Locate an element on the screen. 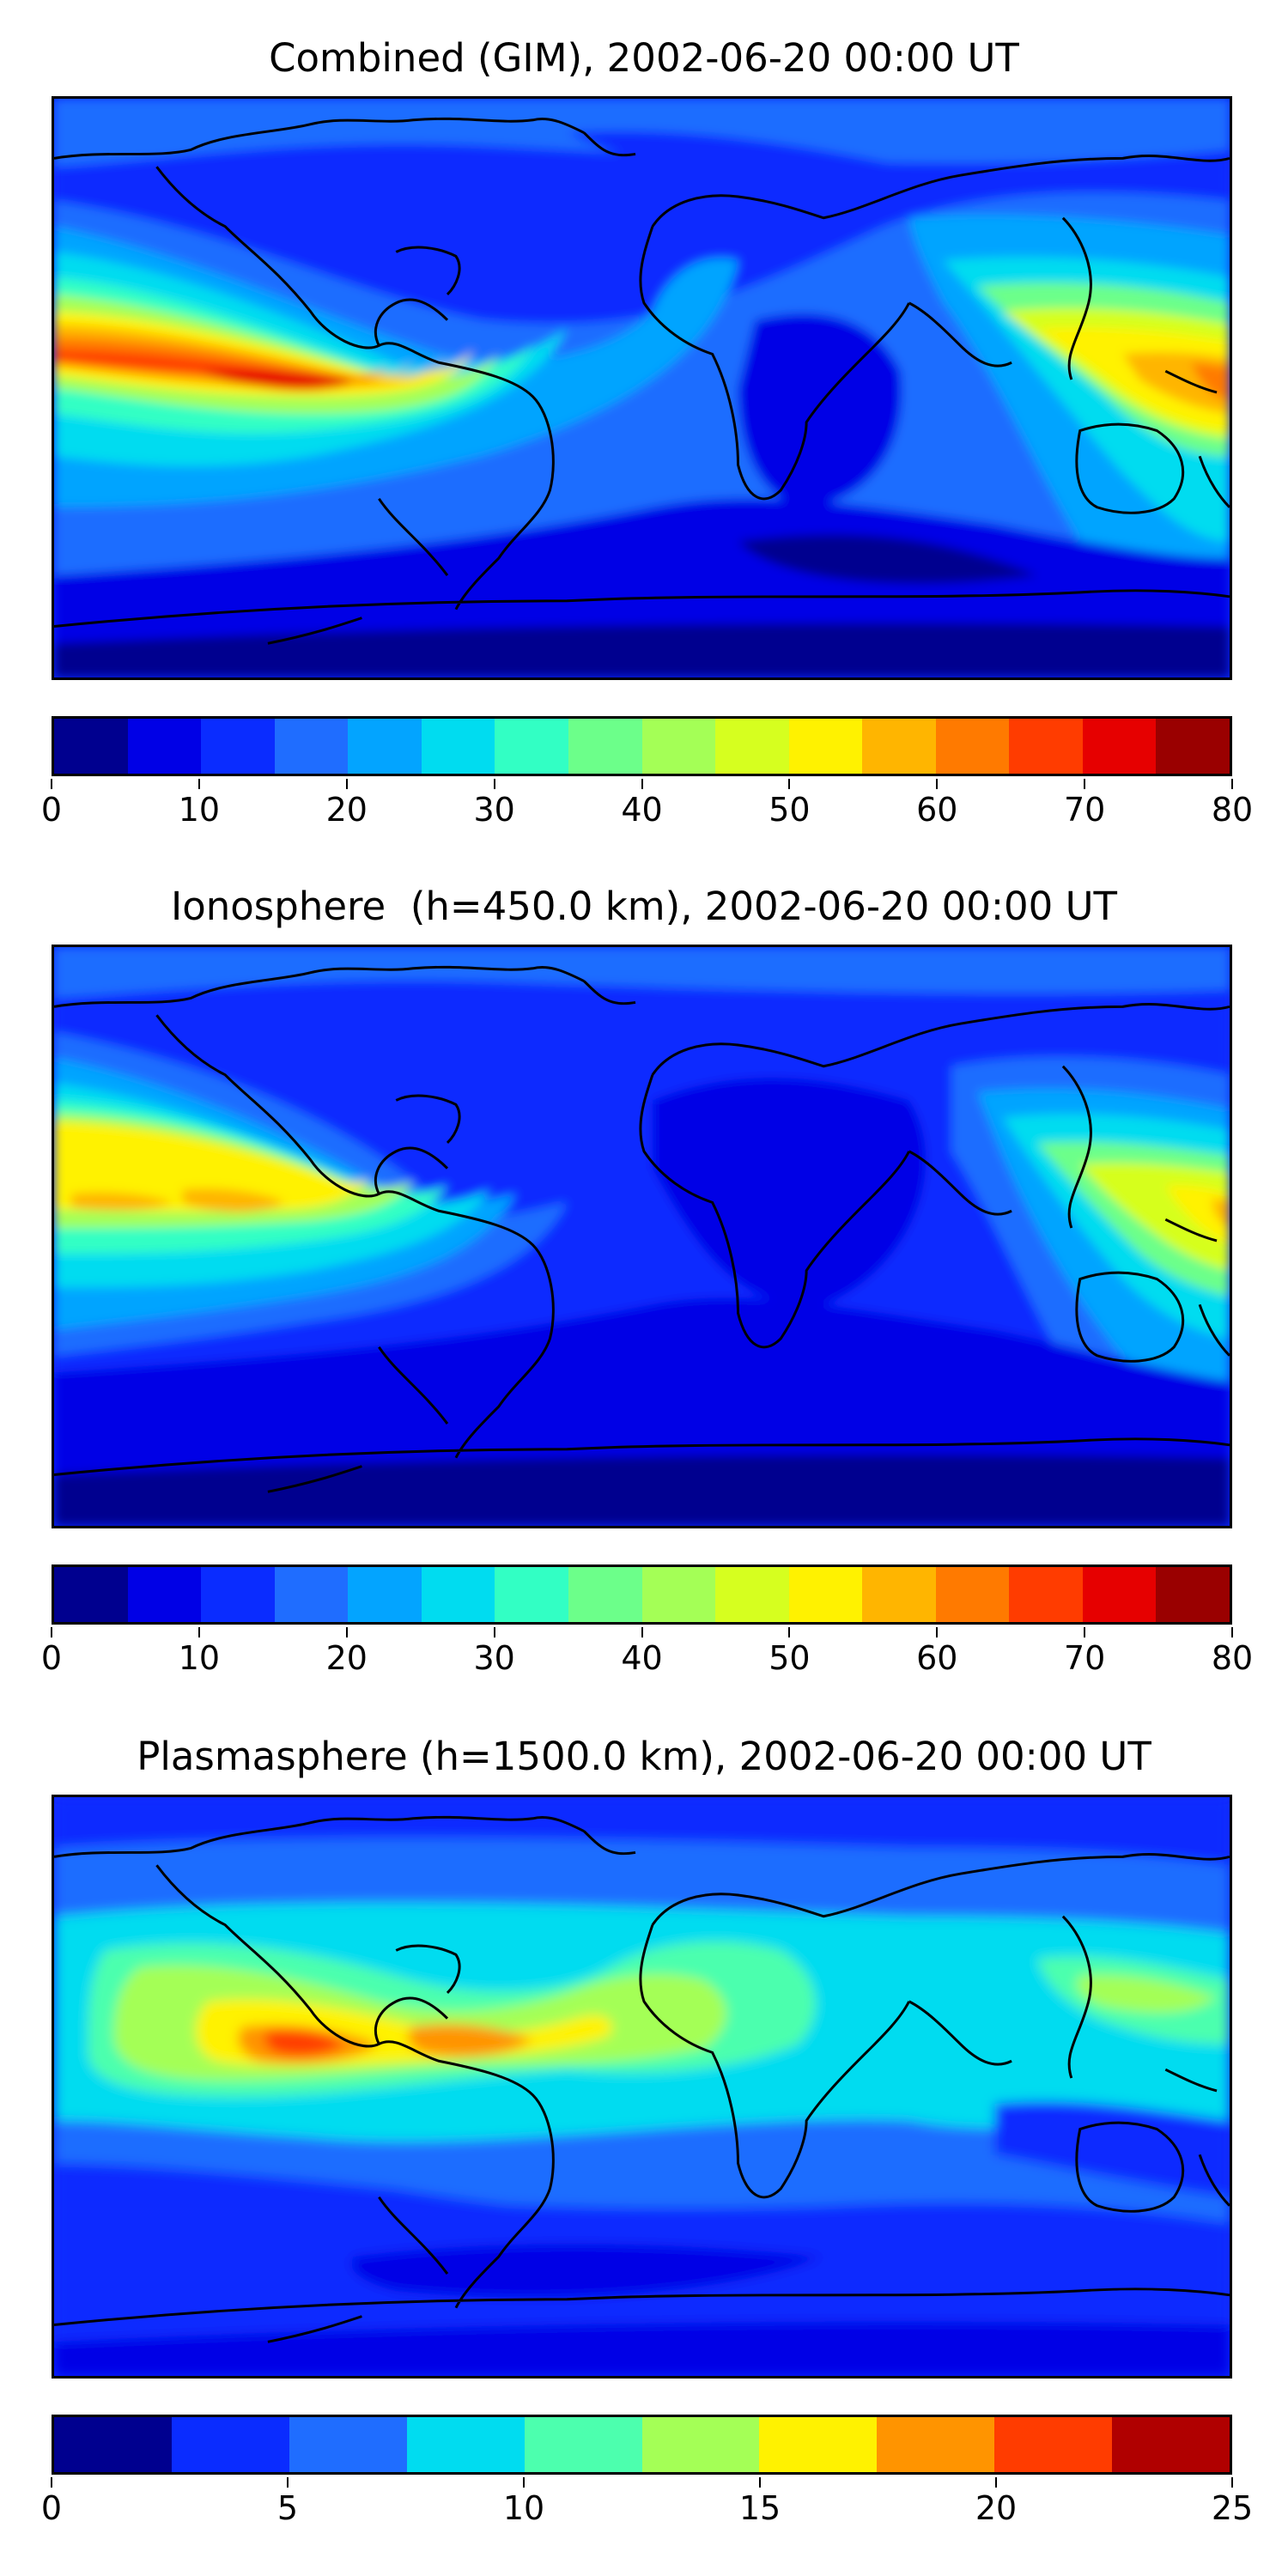 The height and width of the screenshot is (2576, 1288). colorbar-combined-ticks: 0 10 20 30 40 50 60 70 80 is located at coordinates (647, 804).